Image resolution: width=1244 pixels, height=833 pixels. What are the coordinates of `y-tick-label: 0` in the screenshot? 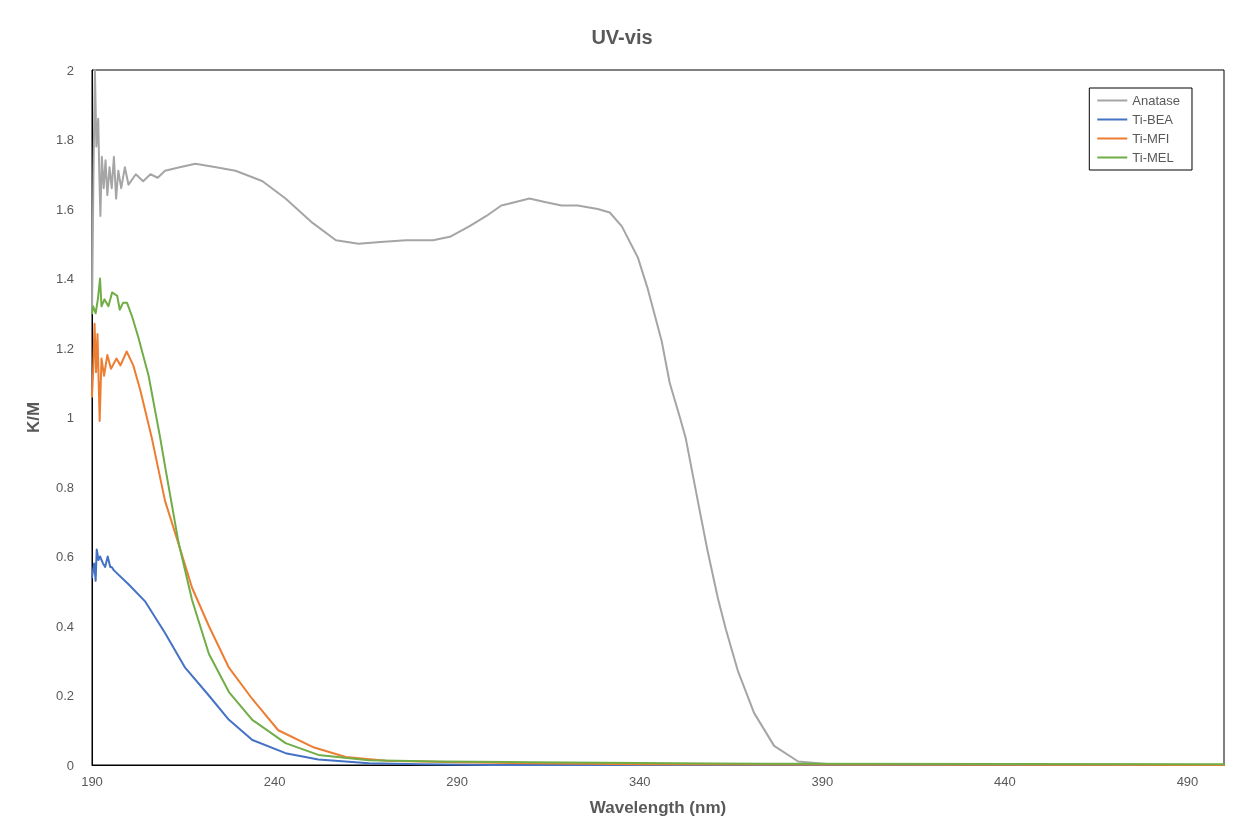 It's located at (70, 765).